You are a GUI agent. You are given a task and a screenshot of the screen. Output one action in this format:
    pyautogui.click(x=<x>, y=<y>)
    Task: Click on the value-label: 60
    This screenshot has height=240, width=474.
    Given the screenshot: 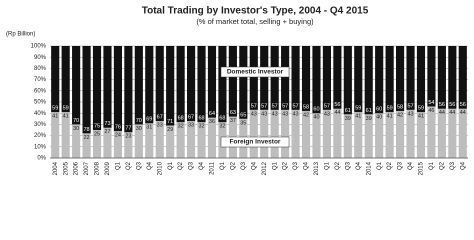 What is the action you would take?
    pyautogui.click(x=316, y=110)
    